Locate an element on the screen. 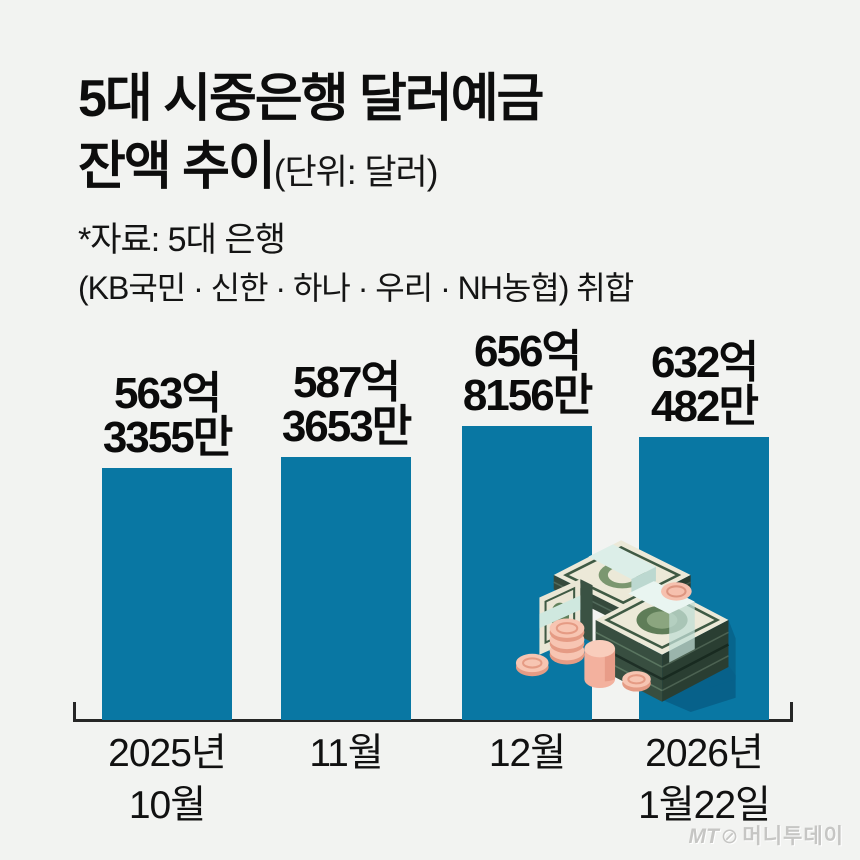  x-axis-label: 2025년 10월 is located at coordinates (167, 780).